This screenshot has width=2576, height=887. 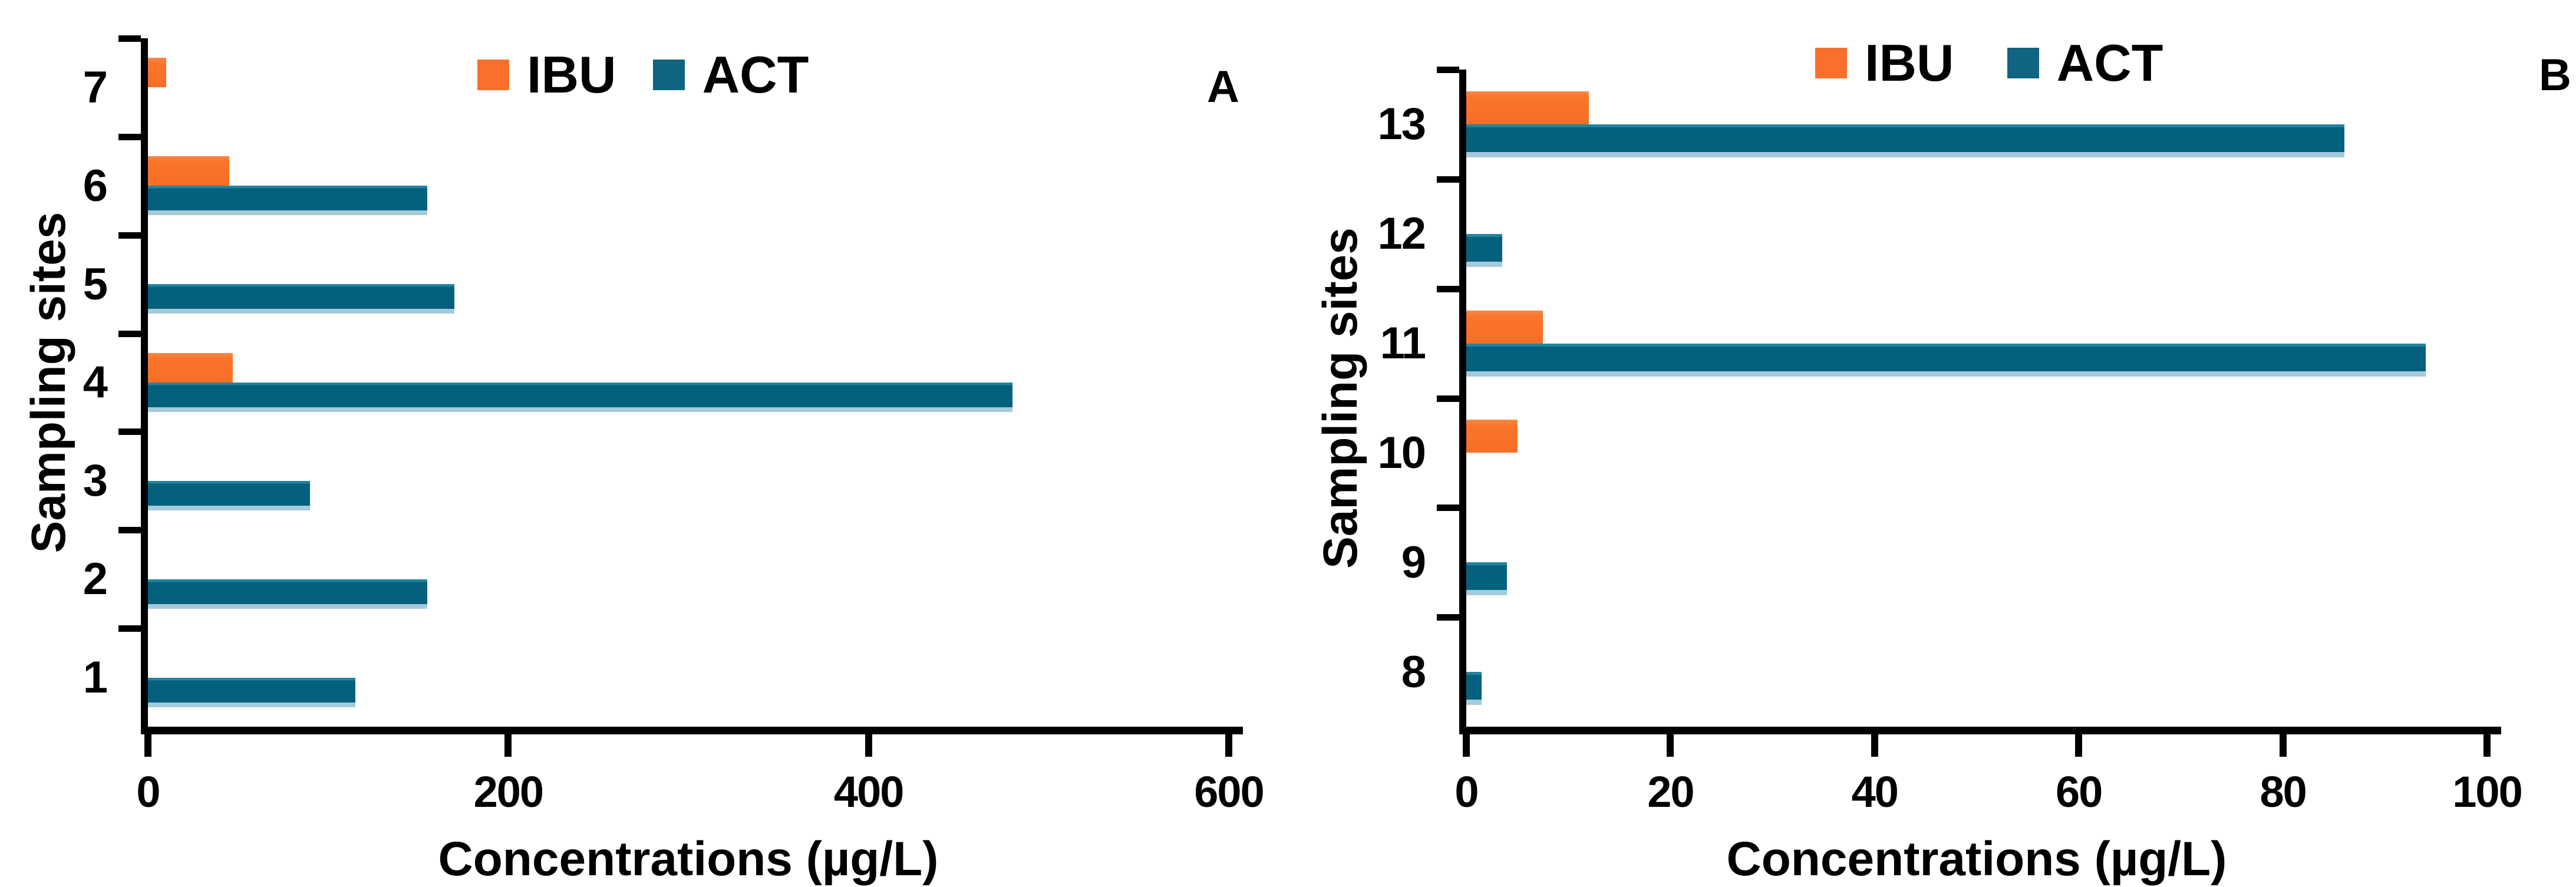 I want to click on x-tick-label-80: 80, so click(x=2284, y=791).